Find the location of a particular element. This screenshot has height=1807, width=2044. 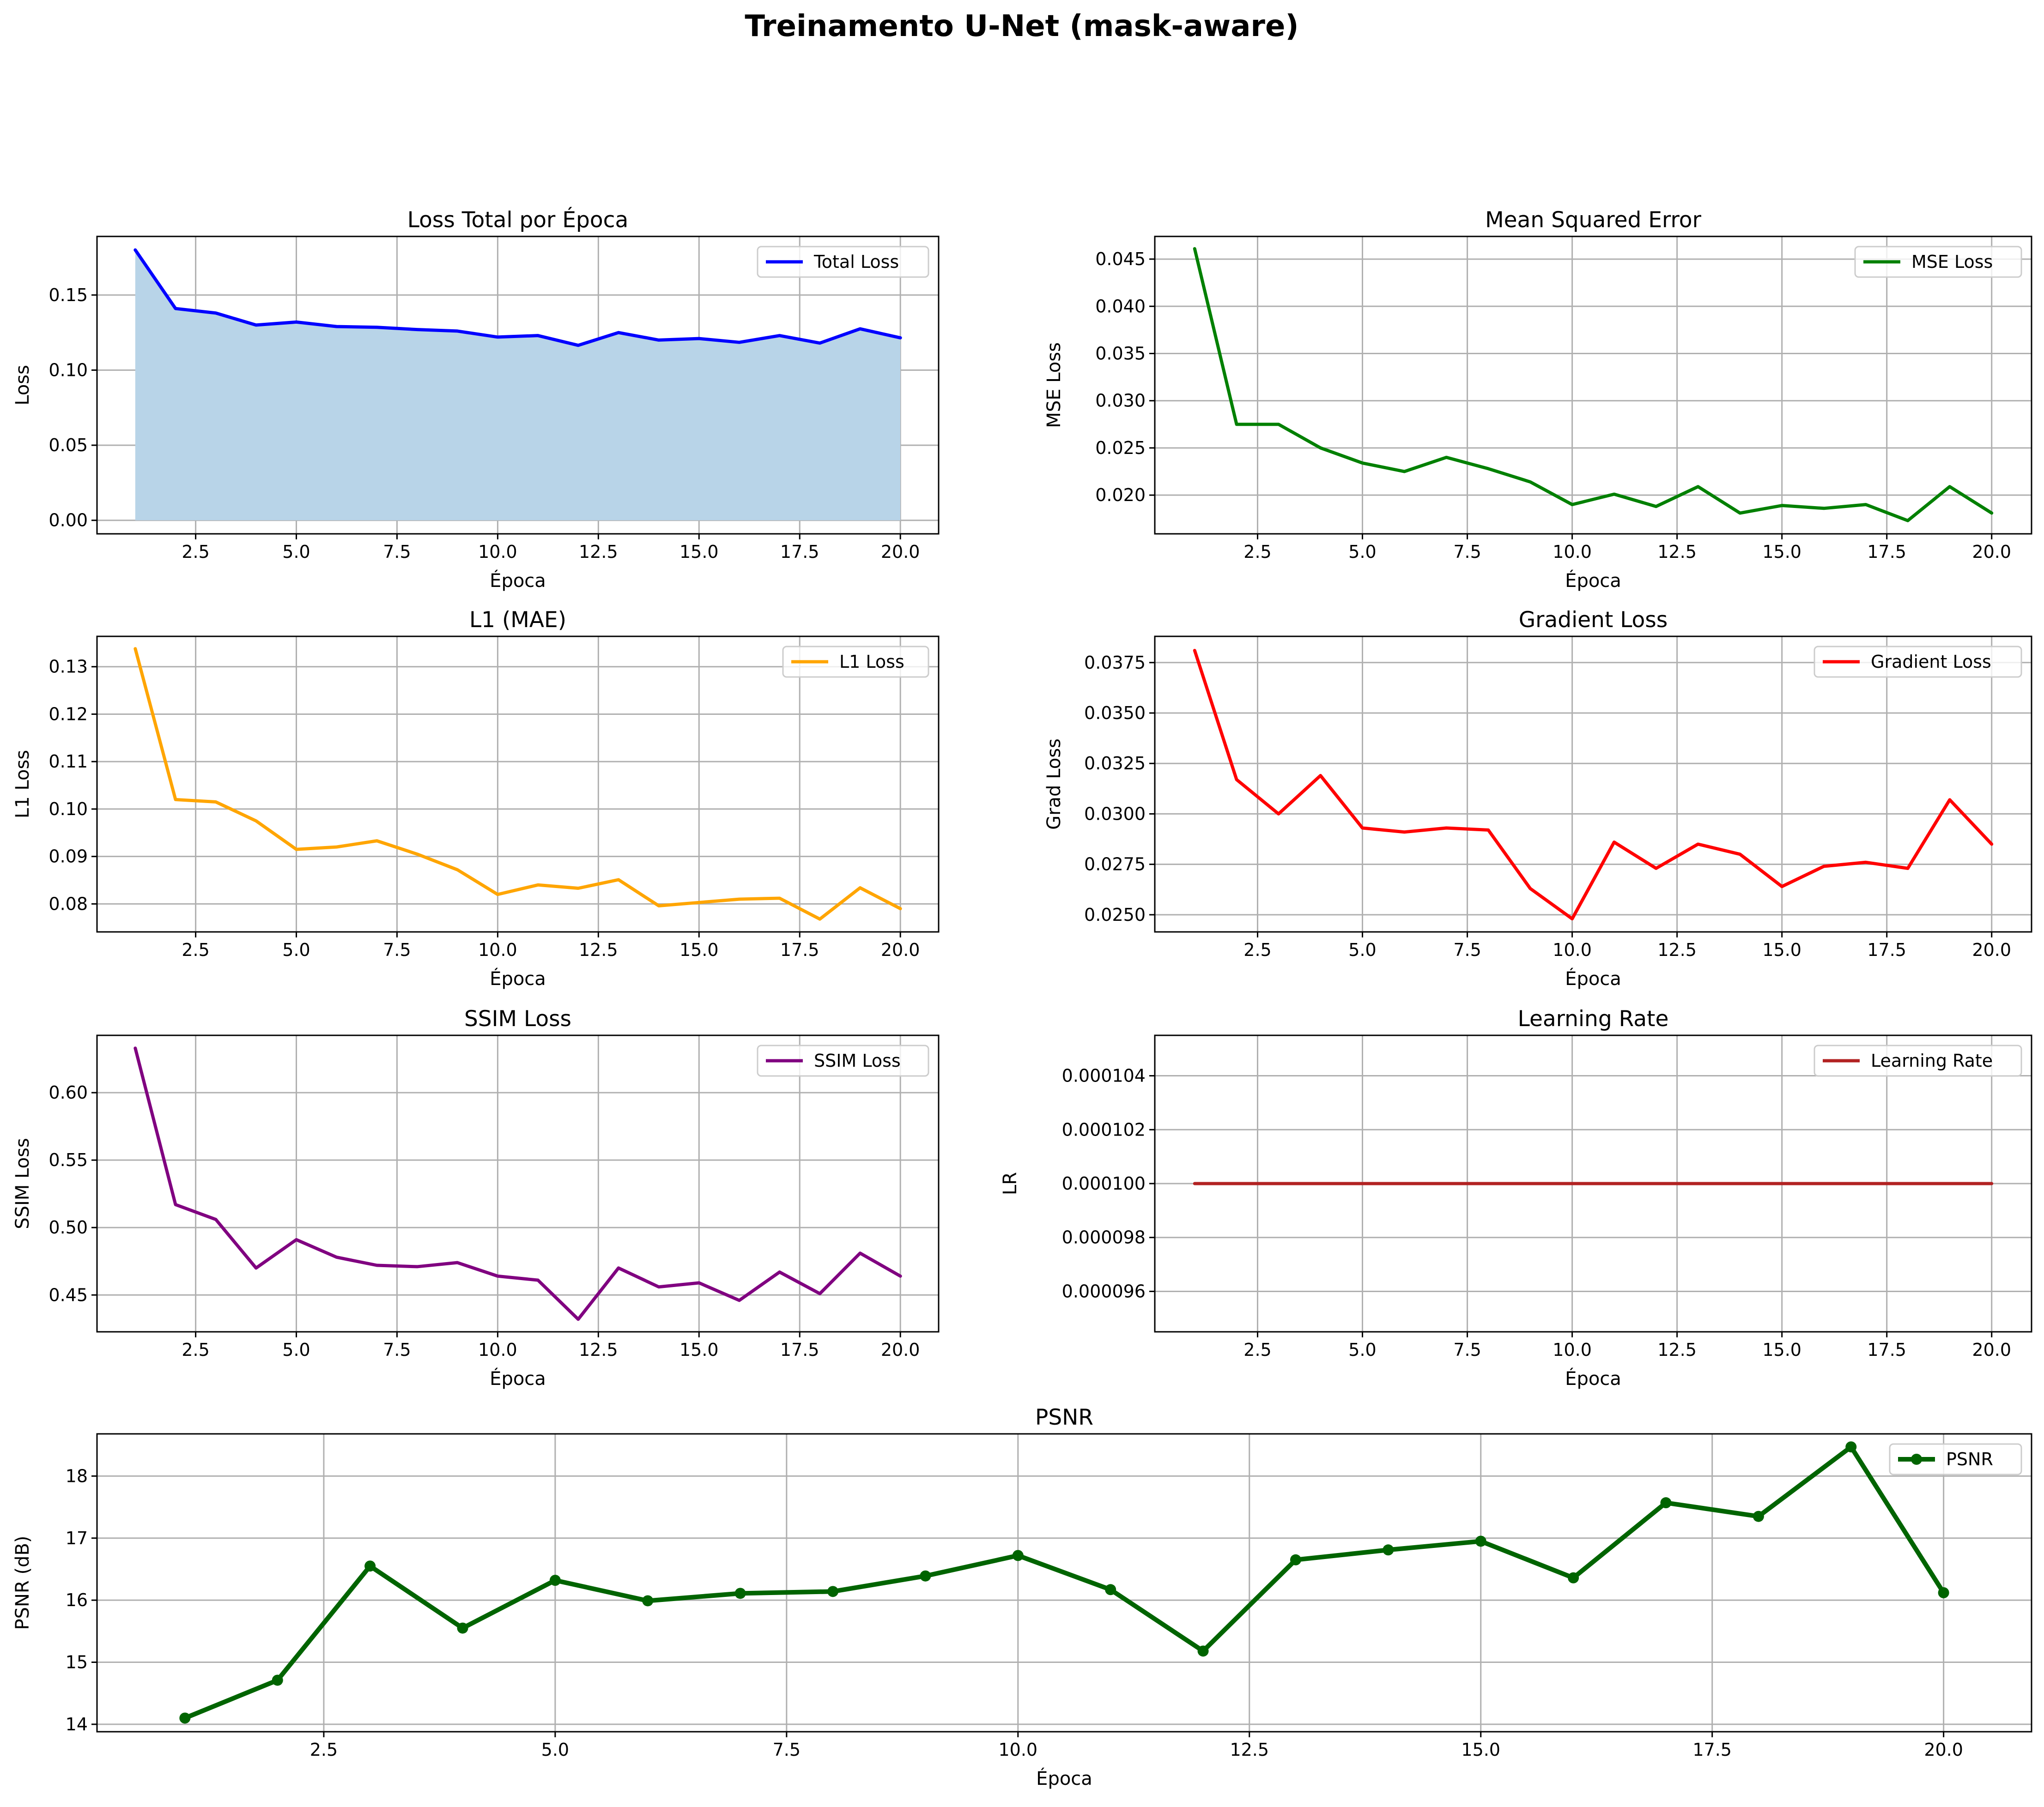

y-tick-label: 0.0300 is located at coordinates (1115, 814).